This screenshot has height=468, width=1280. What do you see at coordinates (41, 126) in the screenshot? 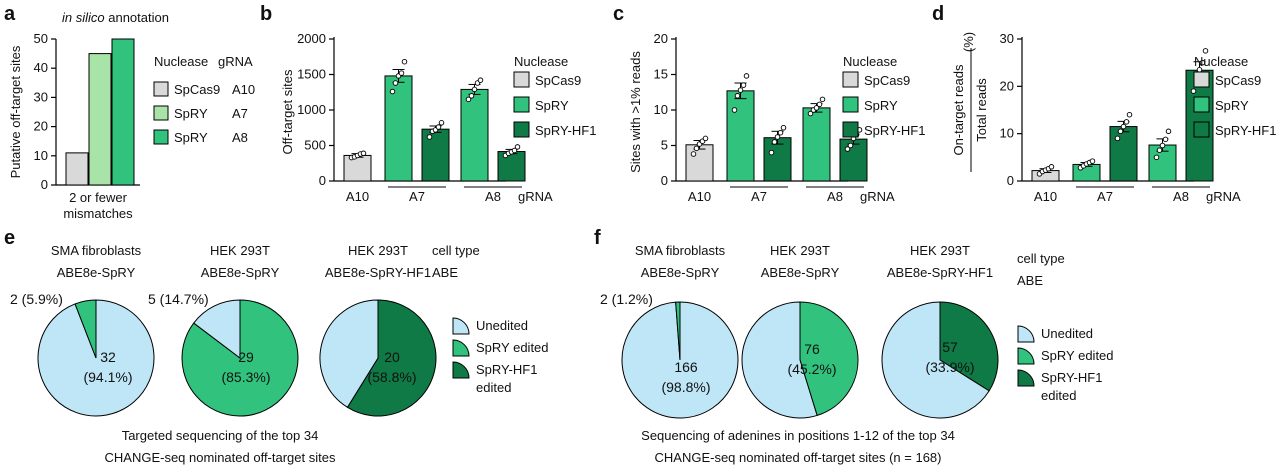
I see `y-tick-label-a: 20` at bounding box center [41, 126].